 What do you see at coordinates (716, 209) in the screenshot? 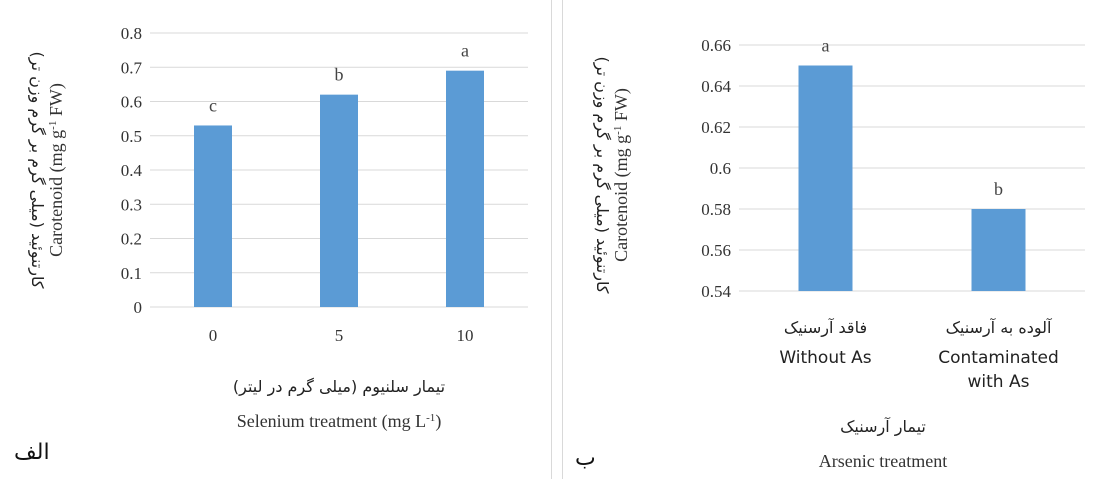
I see `y-tick-label: 0.58` at bounding box center [716, 209].